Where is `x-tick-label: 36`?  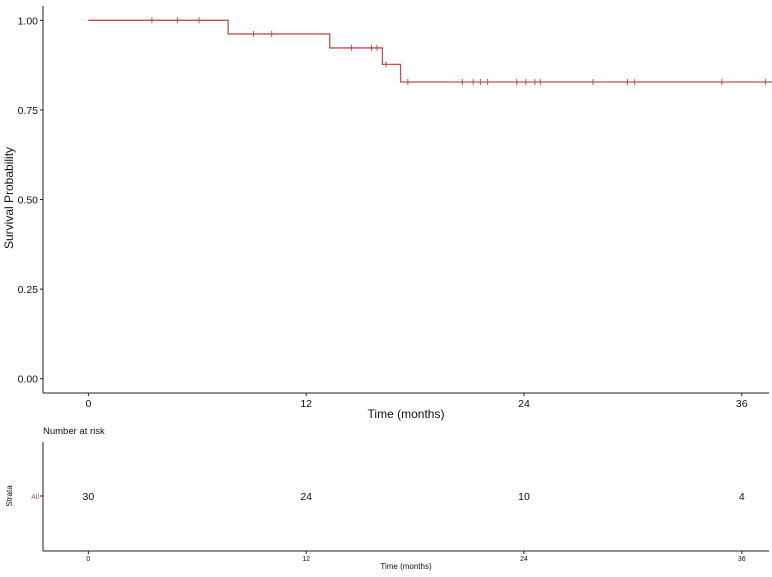
x-tick-label: 36 is located at coordinates (742, 404).